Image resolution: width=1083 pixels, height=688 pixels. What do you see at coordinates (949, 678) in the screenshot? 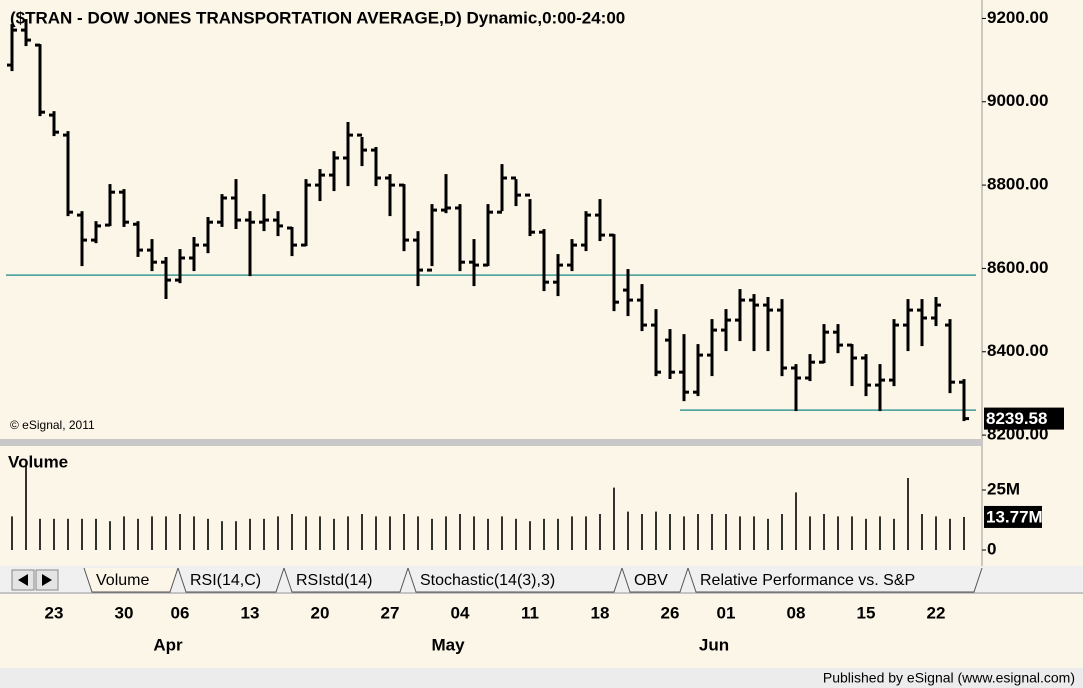
I see `footer: Published by eSignal (www.esignal.com)` at bounding box center [949, 678].